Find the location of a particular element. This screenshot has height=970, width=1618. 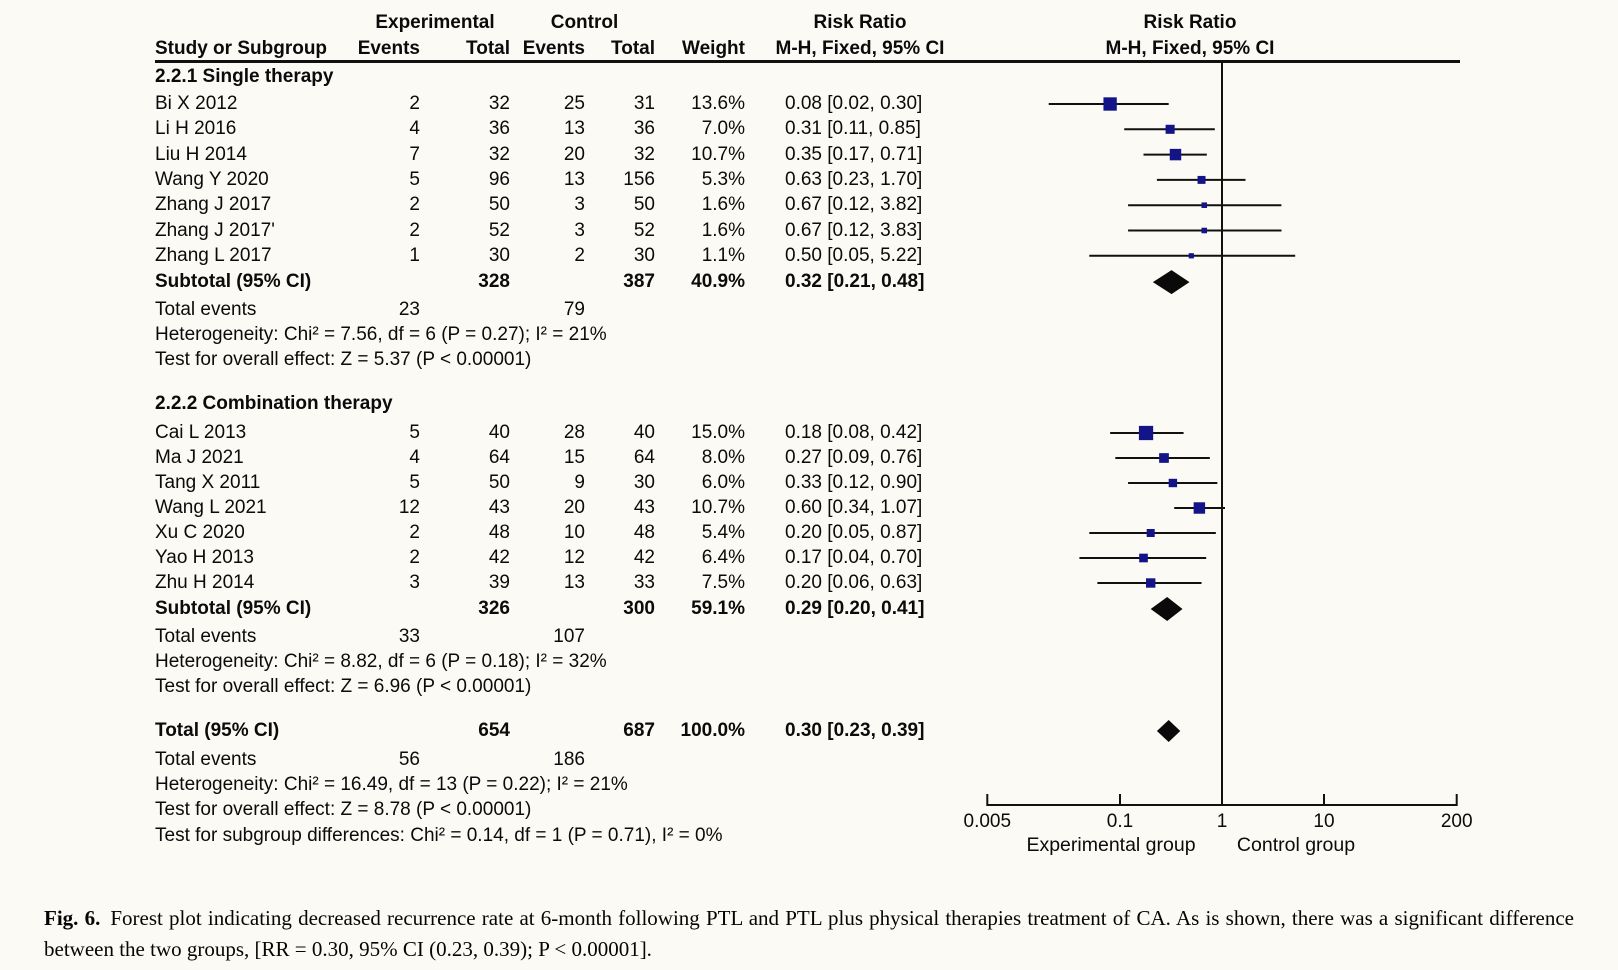

study-row: Xu C 2020 2 48 10 48 5.4% 0.20 [0.05, 0.87] is located at coordinates (809, 533).